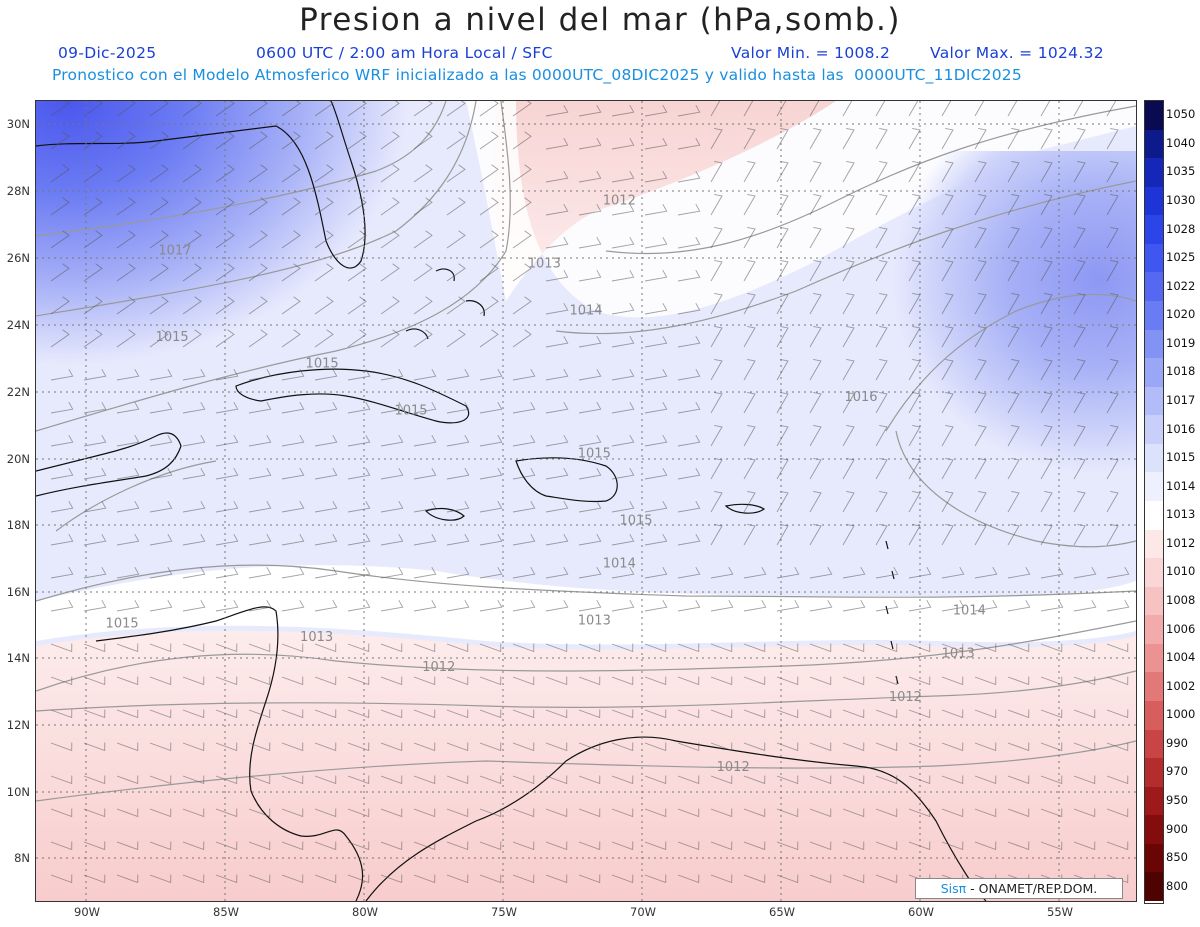 The image size is (1200, 927). I want to click on colorbar-label: 1018, so click(1181, 371).